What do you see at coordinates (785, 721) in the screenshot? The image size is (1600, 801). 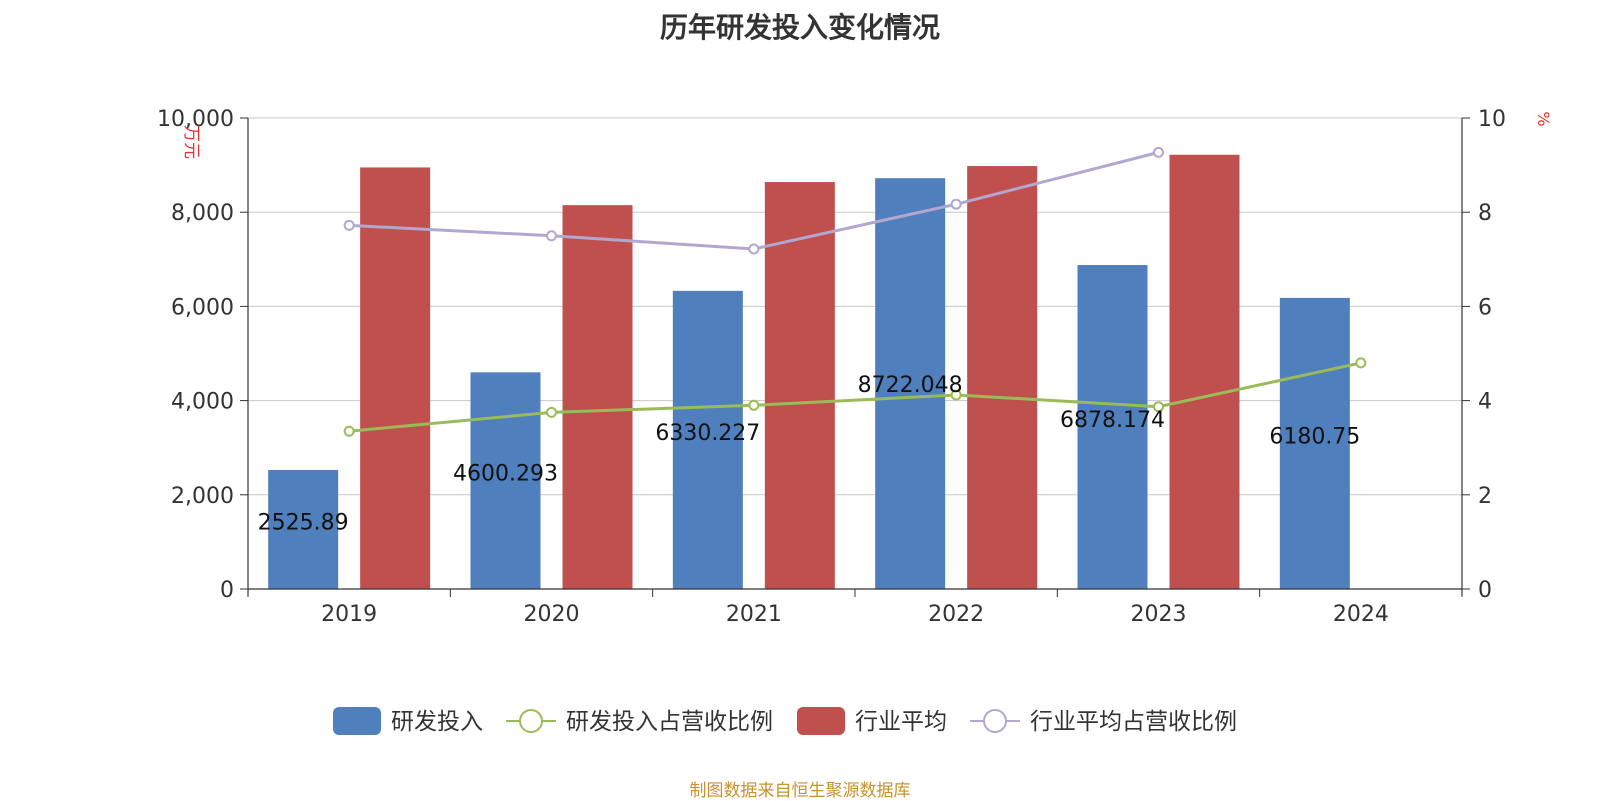 I see `legend: 研发投入 研发投入占营收比例 行业平均 行业平均占营收比例` at bounding box center [785, 721].